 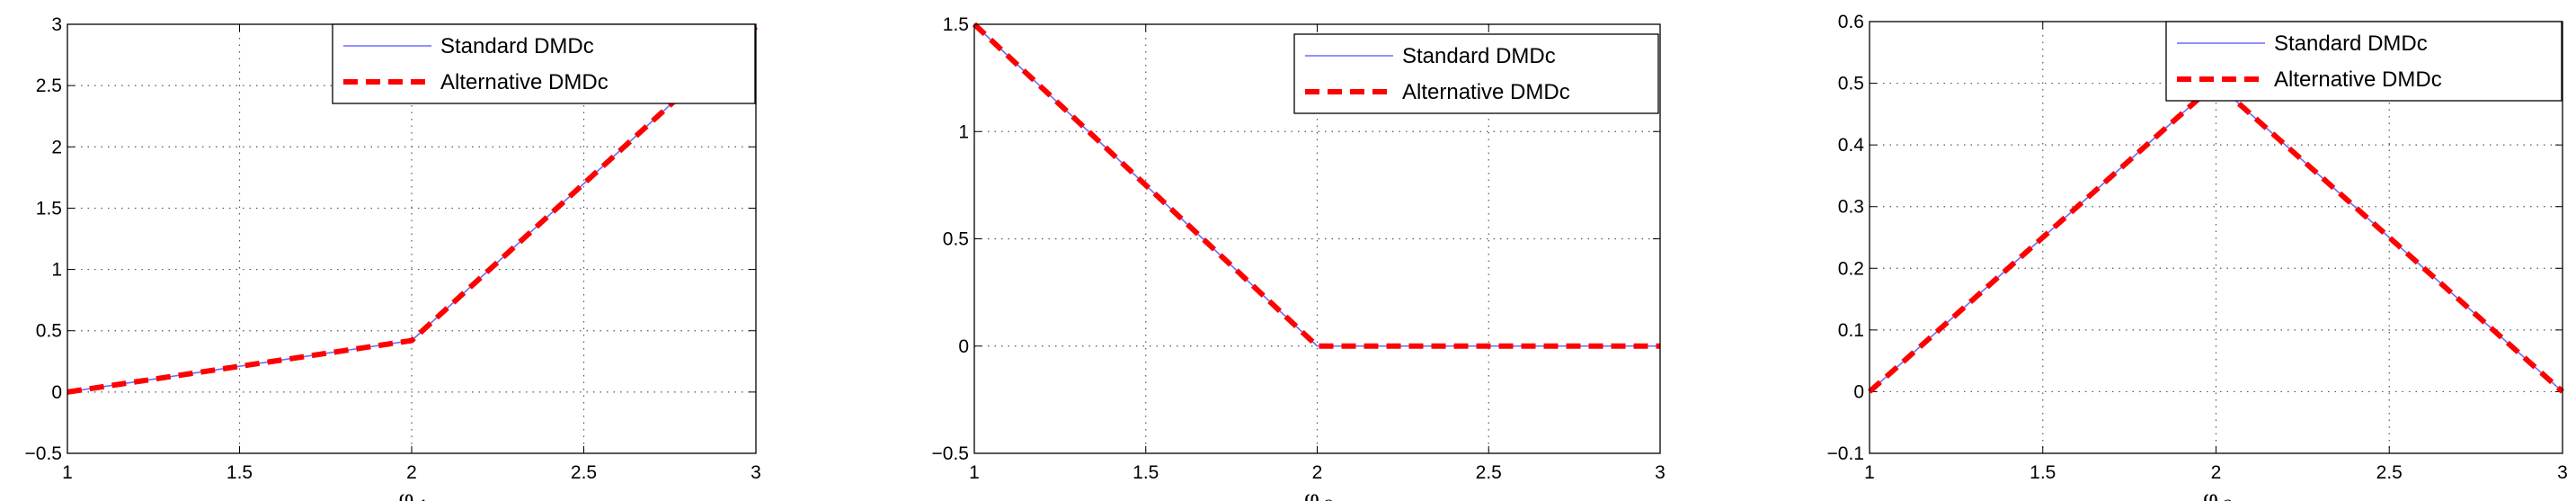 What do you see at coordinates (56, 24) in the screenshot?
I see `y-tick-label: 3` at bounding box center [56, 24].